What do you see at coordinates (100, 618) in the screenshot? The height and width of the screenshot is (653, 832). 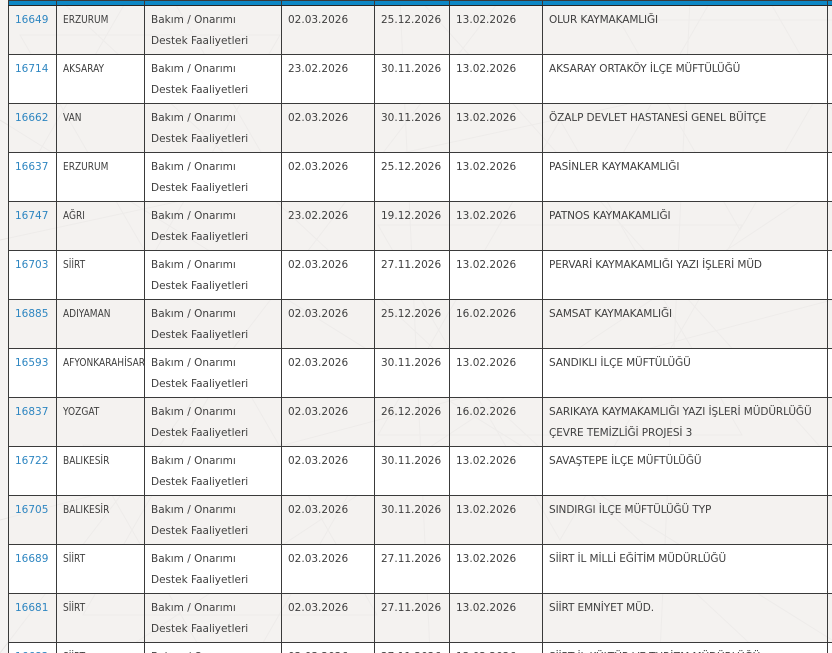 I see `city-cell: SİİRT` at bounding box center [100, 618].